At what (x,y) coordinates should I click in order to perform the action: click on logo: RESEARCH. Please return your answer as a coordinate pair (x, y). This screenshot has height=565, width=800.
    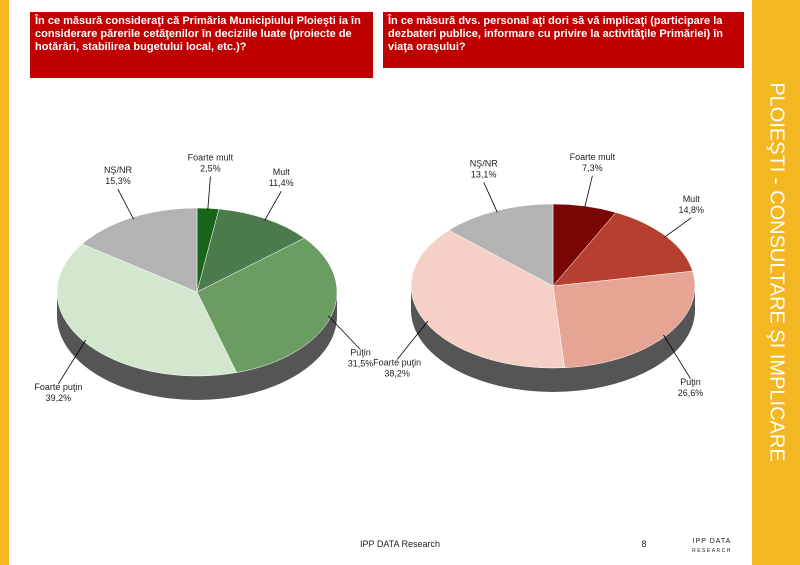
    Looking at the image, I should click on (712, 551).